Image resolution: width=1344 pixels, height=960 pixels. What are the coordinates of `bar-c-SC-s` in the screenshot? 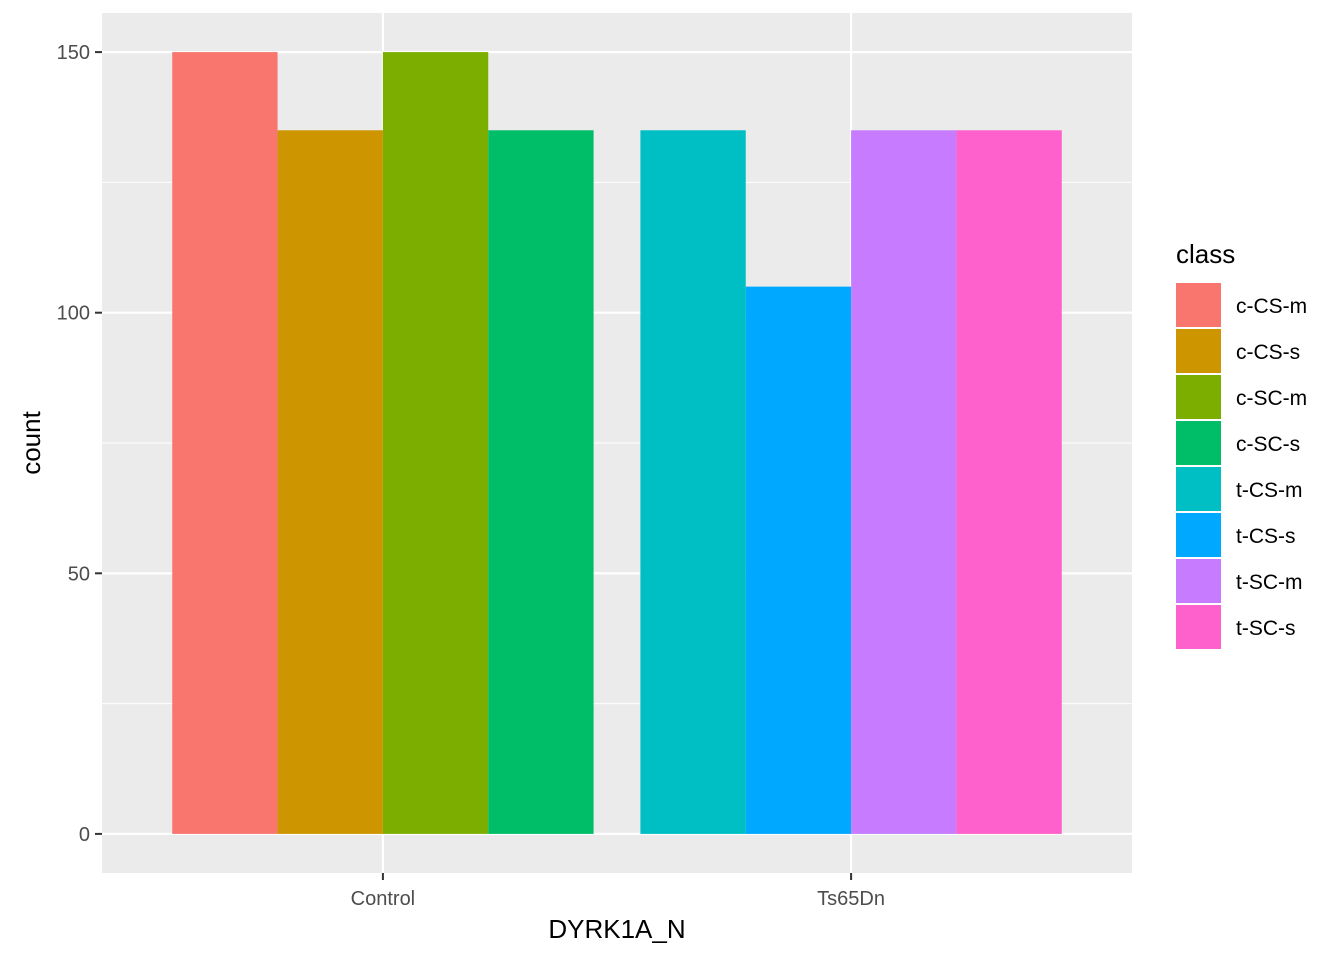 It's located at (541, 482).